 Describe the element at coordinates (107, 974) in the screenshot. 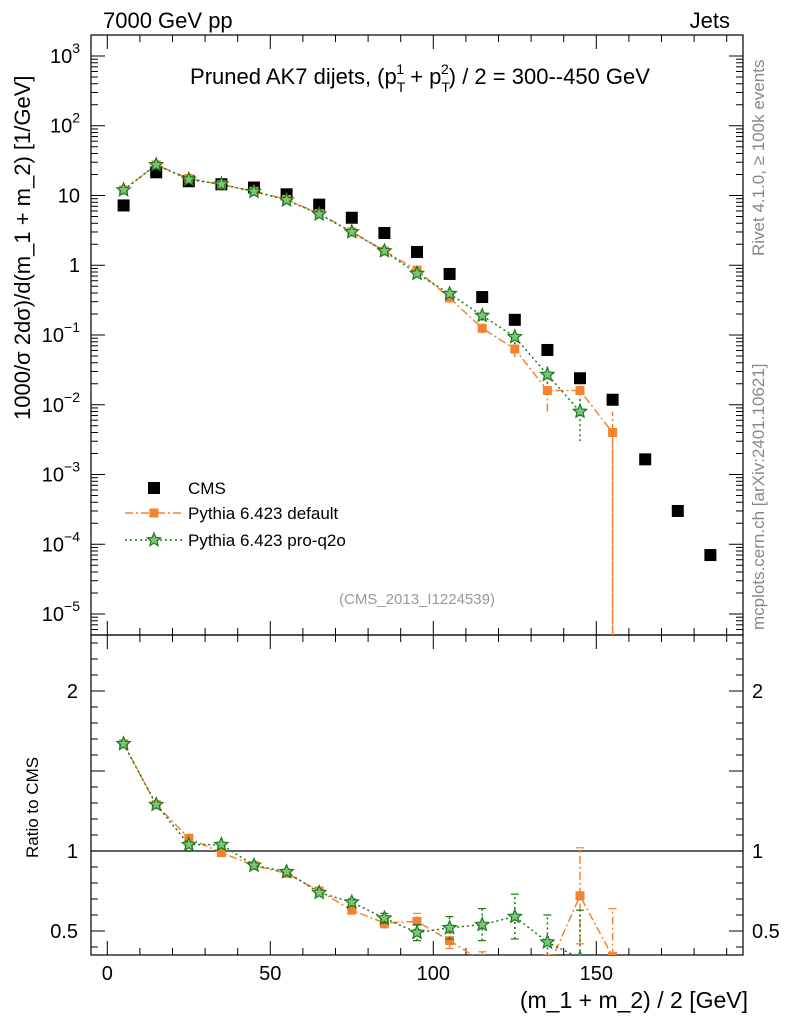

I see `x-tick-label: 0` at that location.